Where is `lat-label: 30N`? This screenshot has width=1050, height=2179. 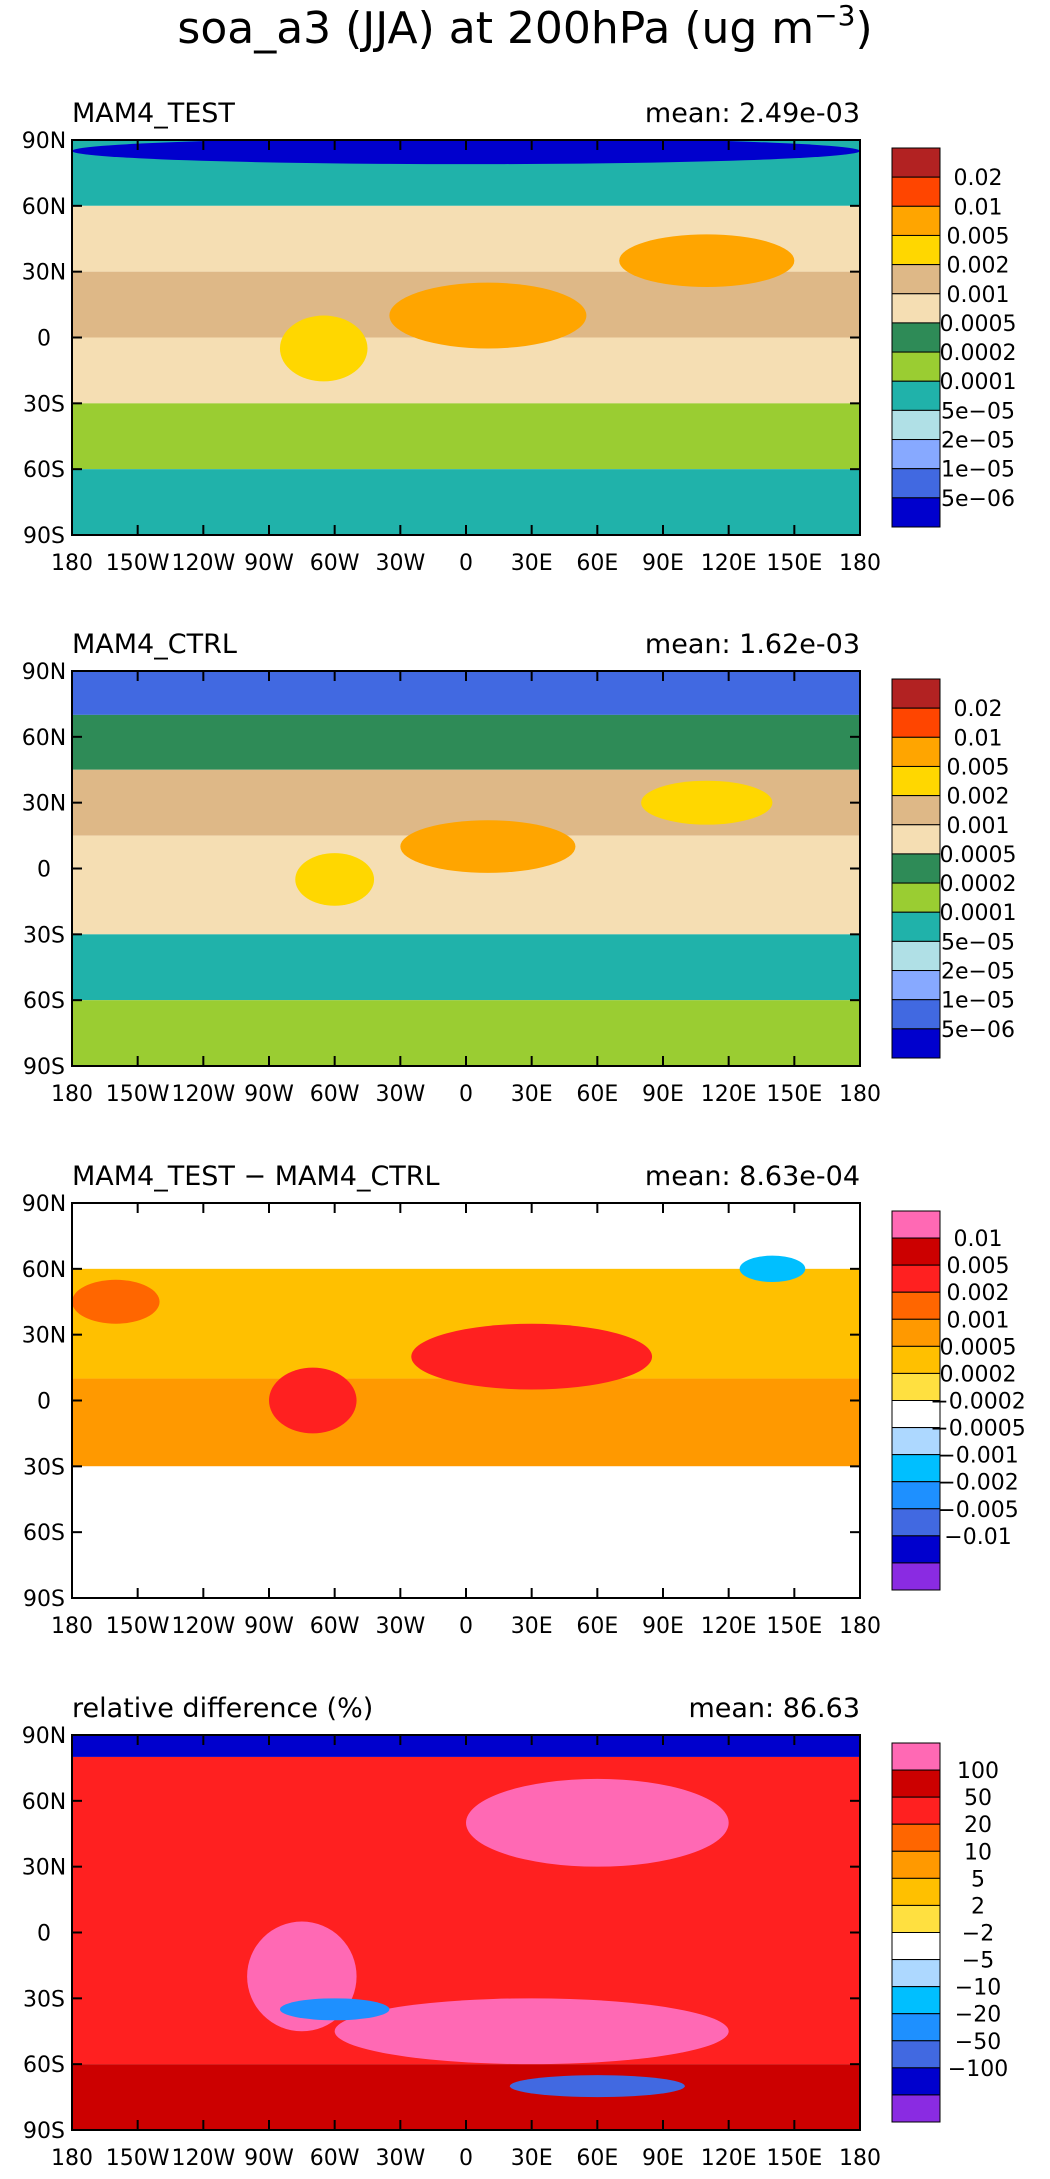
lat-label: 30N is located at coordinates (44, 804).